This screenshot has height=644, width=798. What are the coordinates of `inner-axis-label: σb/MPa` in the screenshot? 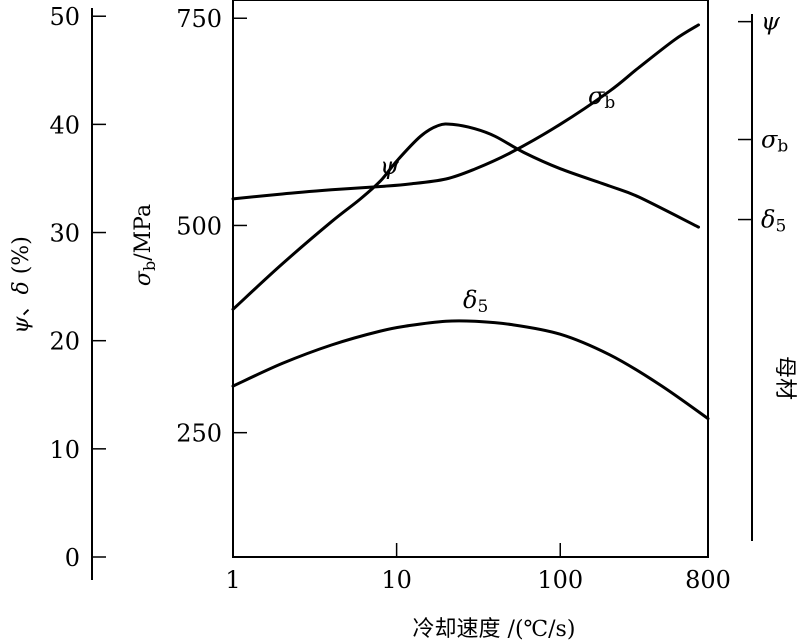 It's located at (145, 245).